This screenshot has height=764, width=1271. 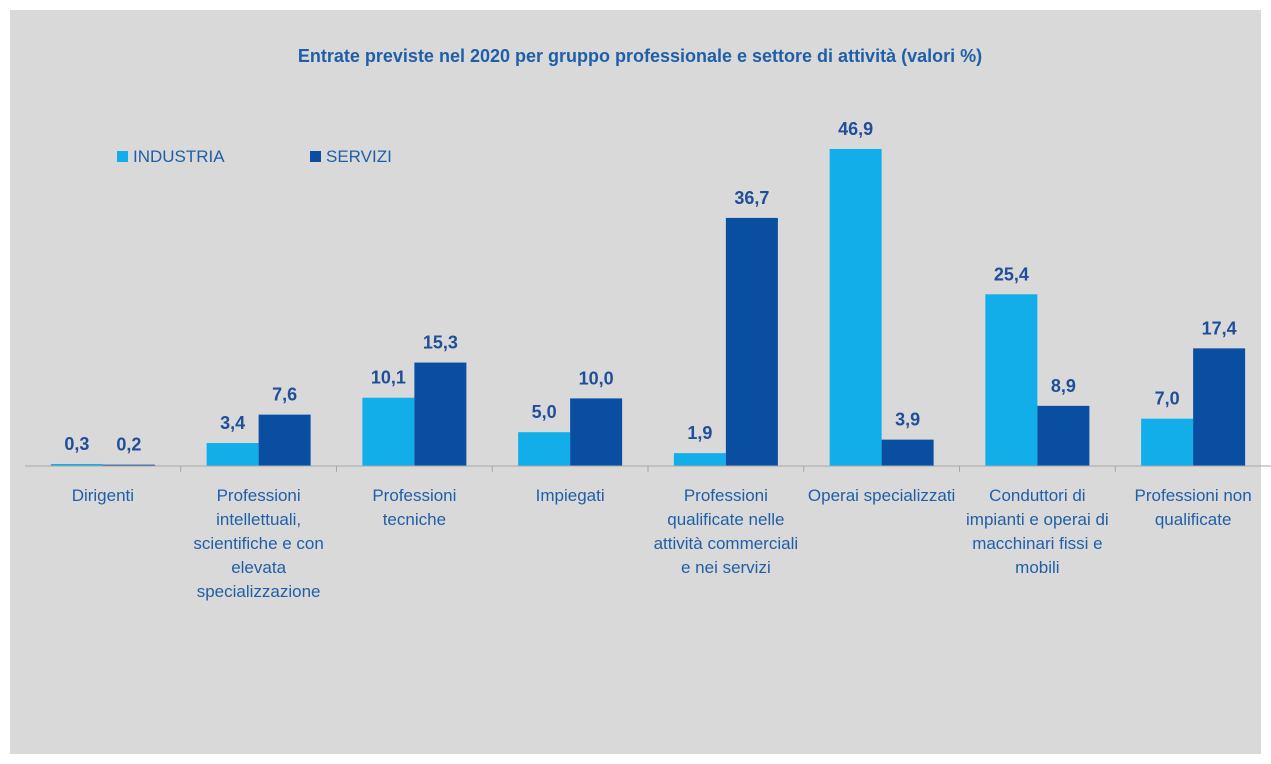 What do you see at coordinates (414, 507) in the screenshot?
I see `x-tick-label: Professioni tecniche` at bounding box center [414, 507].